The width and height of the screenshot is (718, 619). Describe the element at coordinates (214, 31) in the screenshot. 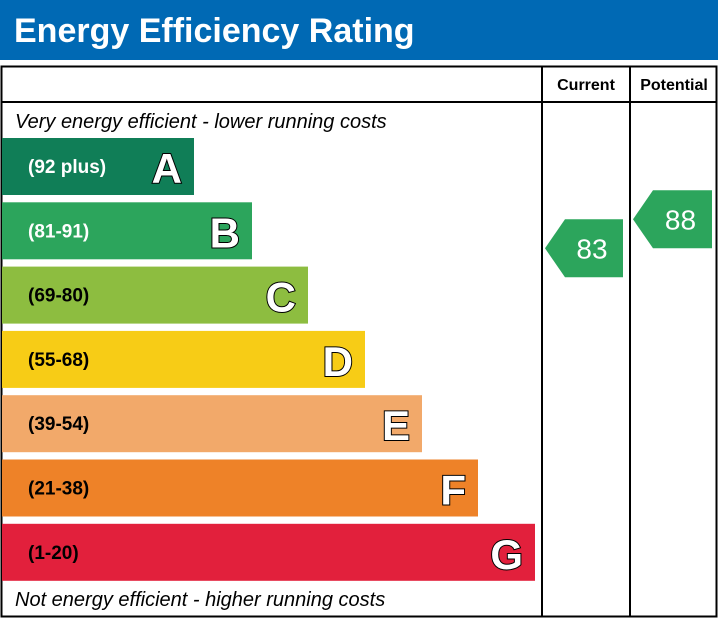

I see `chart-title: Energy Efficiency Rating` at that location.